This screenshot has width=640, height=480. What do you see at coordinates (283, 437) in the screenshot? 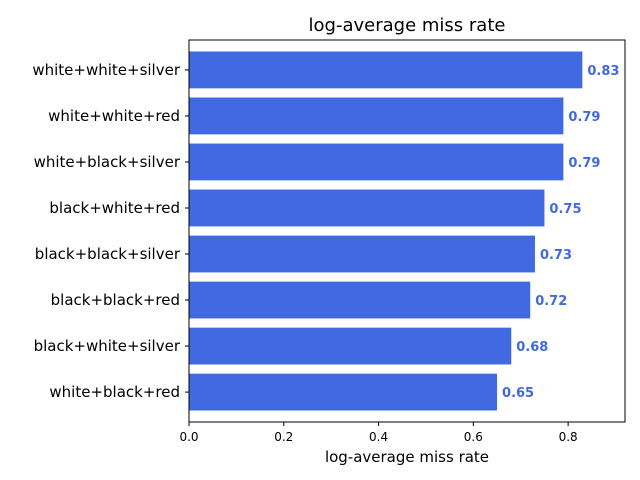
I see `x-tick-label: 0.2` at bounding box center [283, 437].